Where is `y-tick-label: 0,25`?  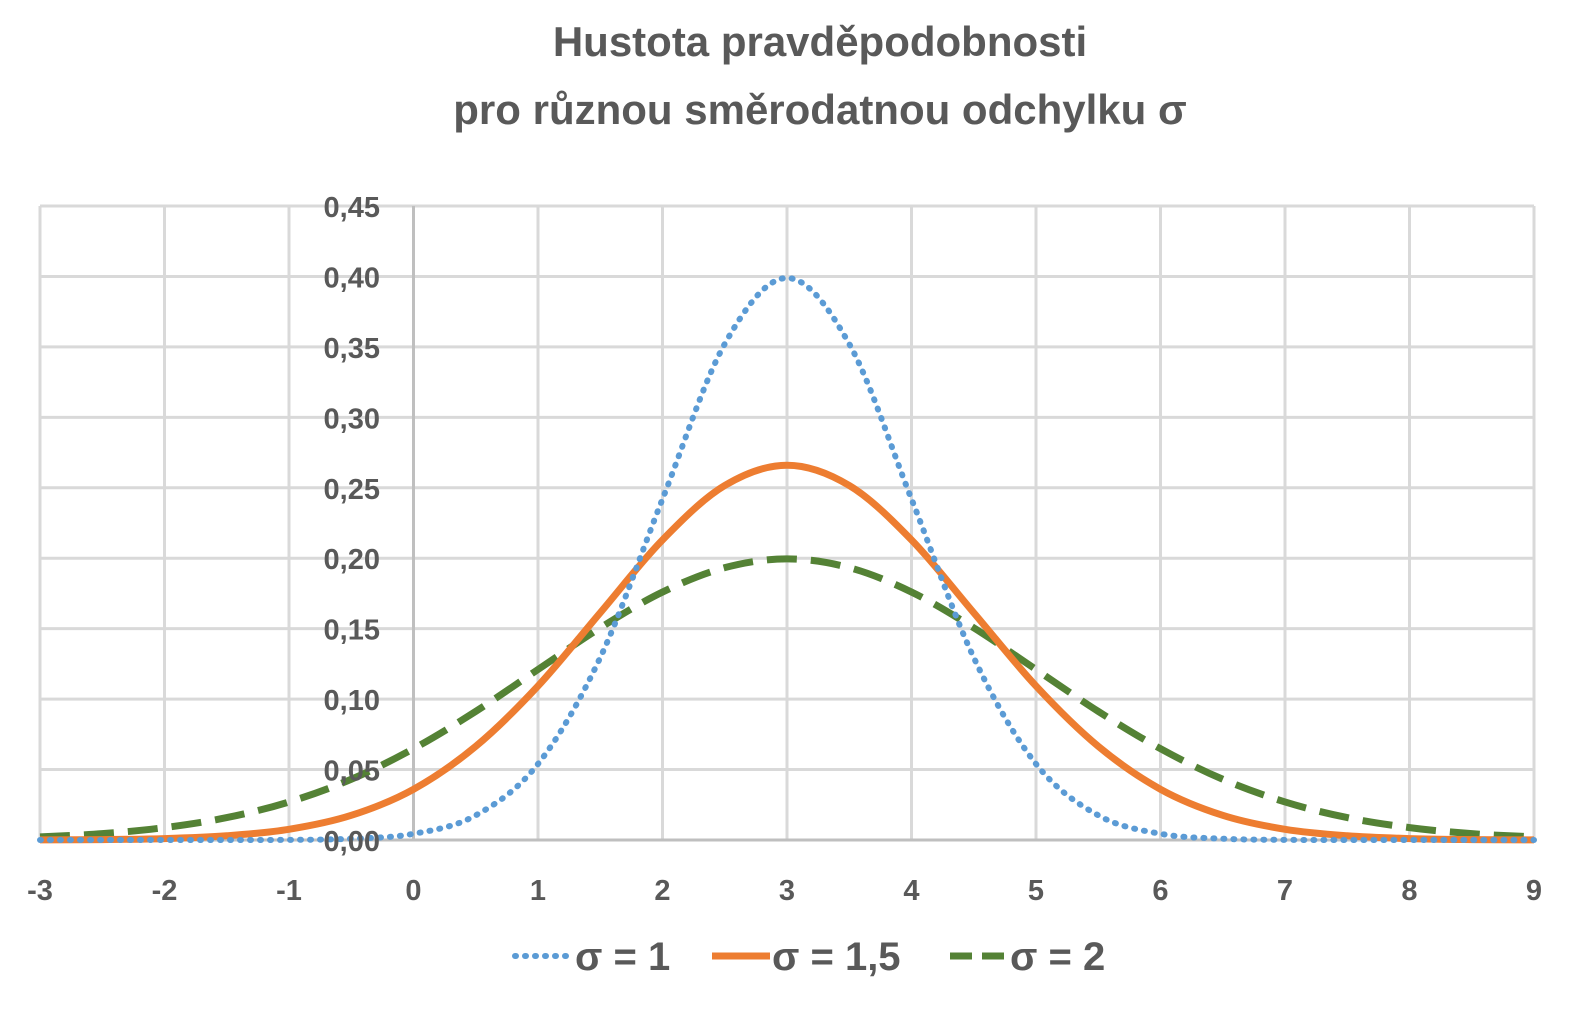
y-tick-label: 0,25 is located at coordinates (352, 490).